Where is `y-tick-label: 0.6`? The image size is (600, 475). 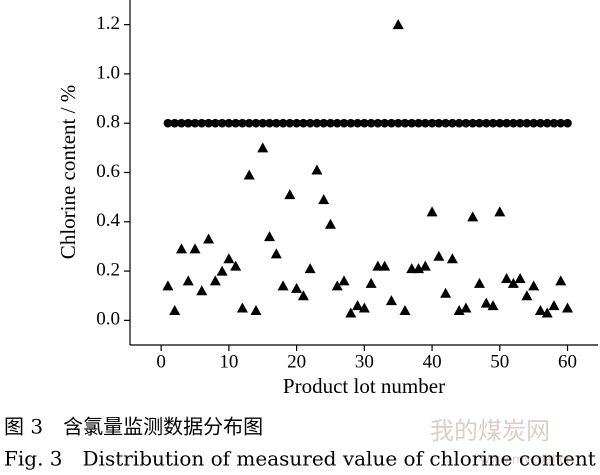 y-tick-label: 0.6 is located at coordinates (108, 171).